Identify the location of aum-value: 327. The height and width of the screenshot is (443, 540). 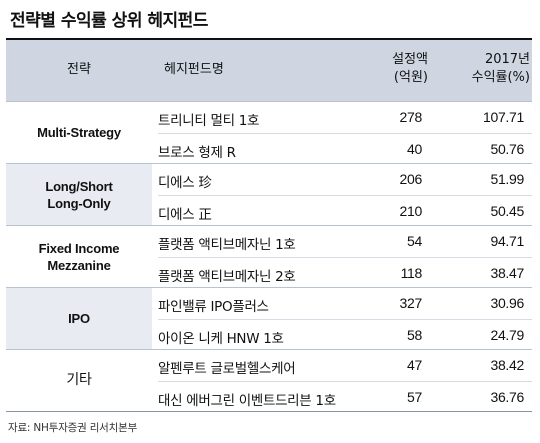
(411, 303).